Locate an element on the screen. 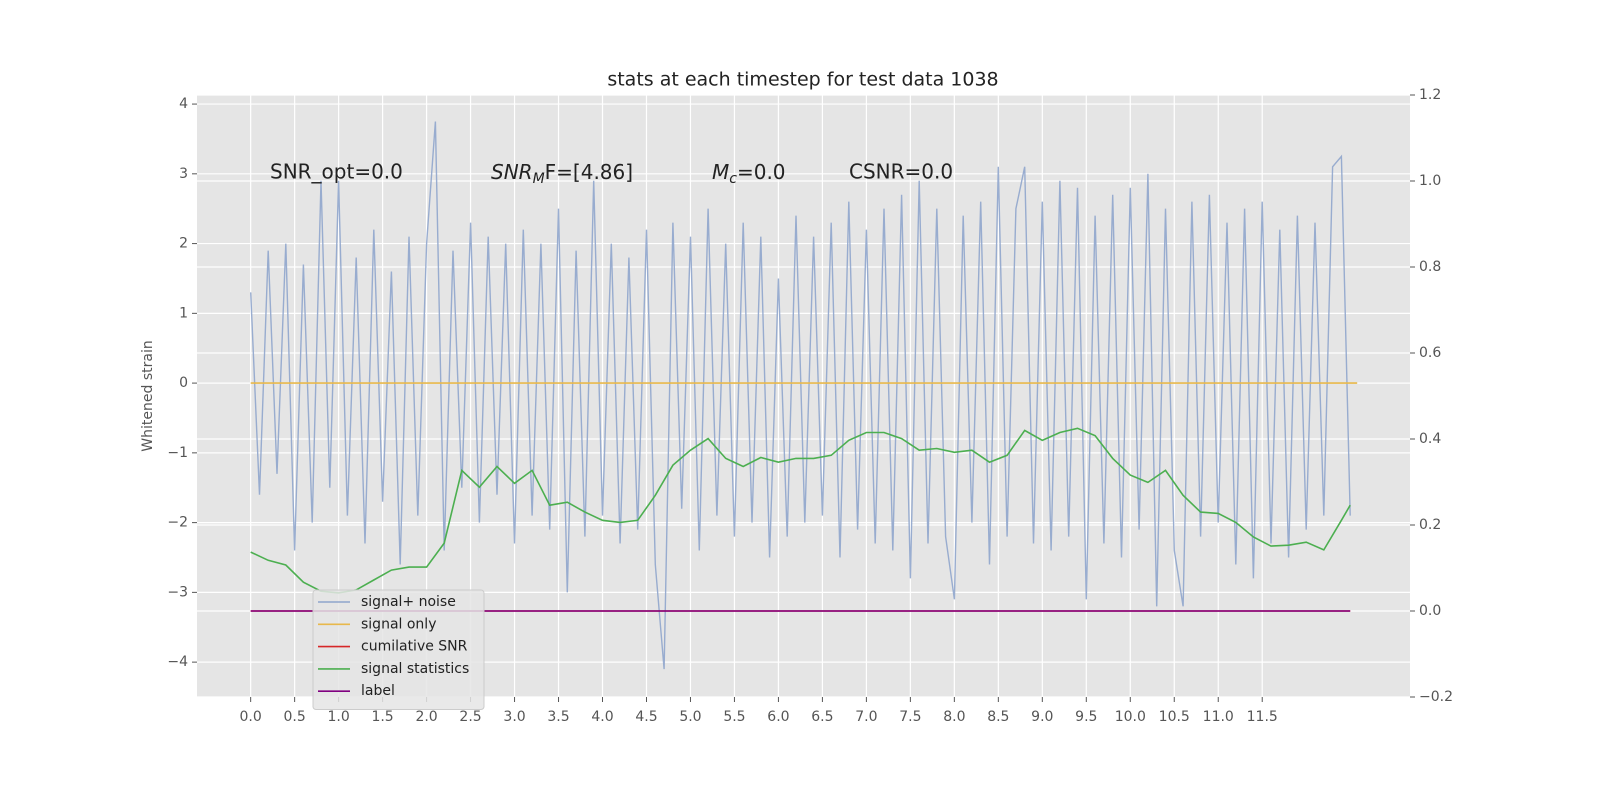  series-line is located at coordinates (800, 510).